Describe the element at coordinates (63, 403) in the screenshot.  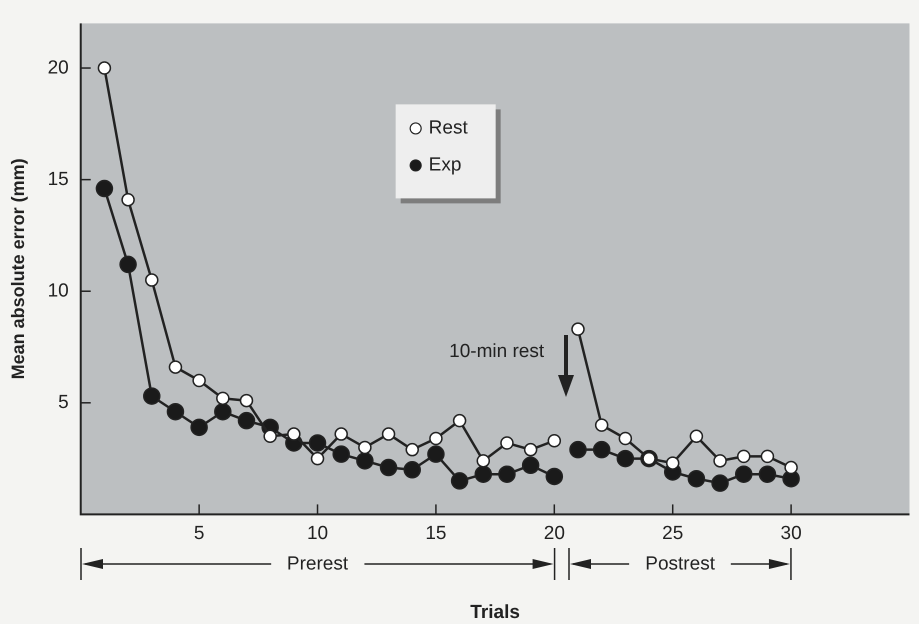
I see `y-tick-label: 5` at that location.